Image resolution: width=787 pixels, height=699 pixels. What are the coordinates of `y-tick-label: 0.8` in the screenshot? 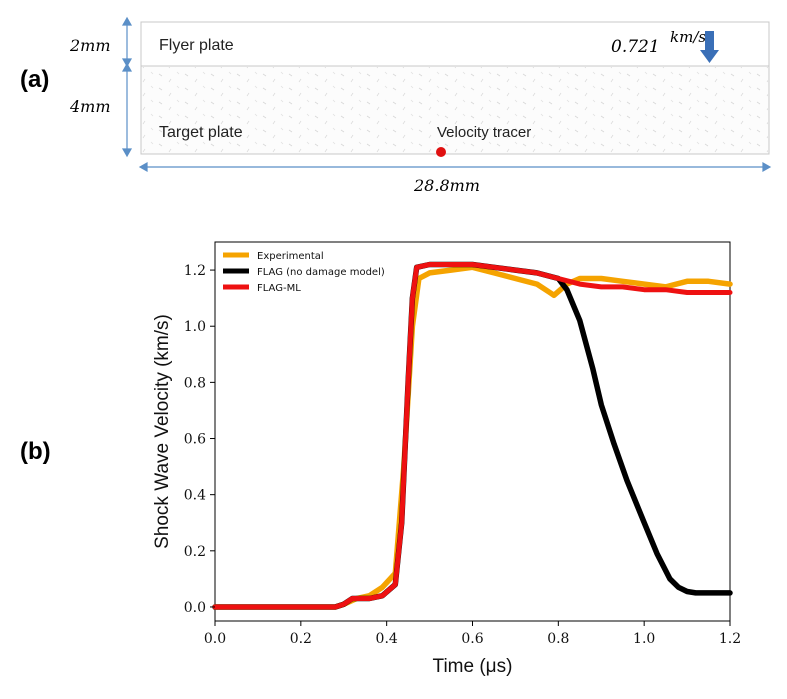 It's located at (195, 383).